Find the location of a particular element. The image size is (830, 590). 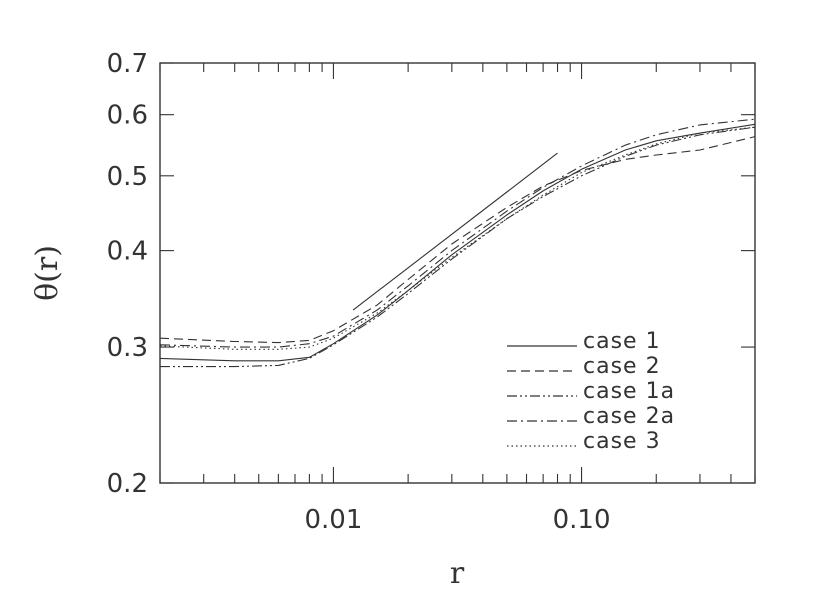

y-tick-label: 0.2 is located at coordinates (127, 484).